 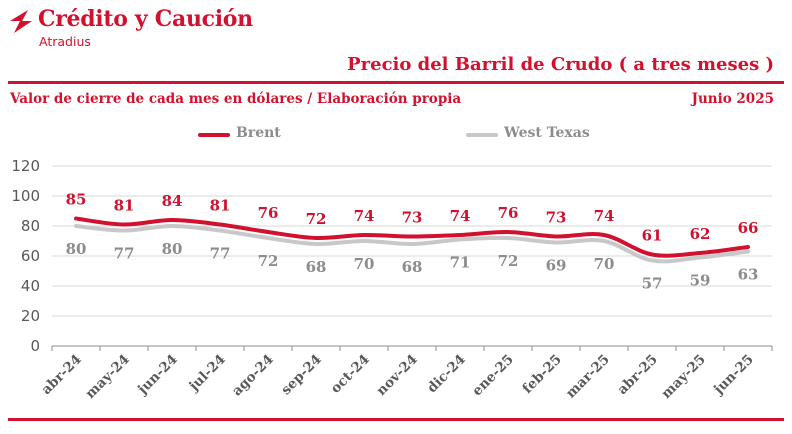 What do you see at coordinates (35, 346) in the screenshot?
I see `y-tick-label: 0` at bounding box center [35, 346].